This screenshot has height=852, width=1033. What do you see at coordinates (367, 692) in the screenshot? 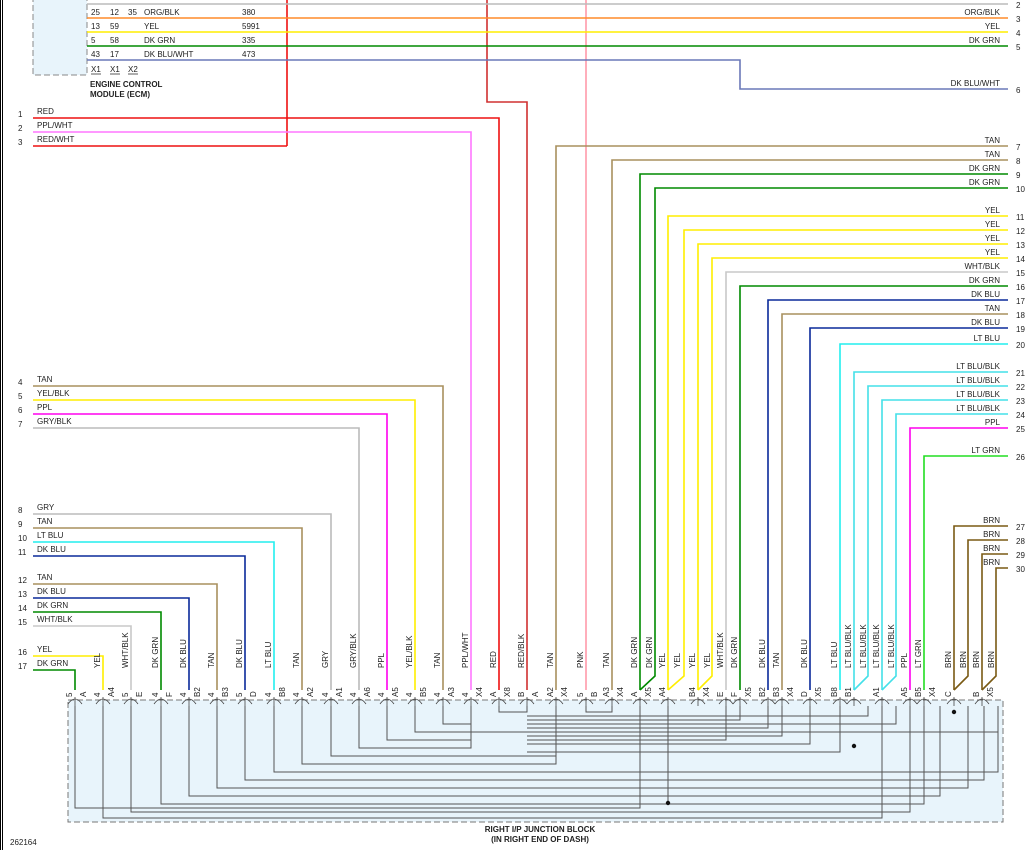
I see `pin-connector-label: A6` at bounding box center [367, 692].